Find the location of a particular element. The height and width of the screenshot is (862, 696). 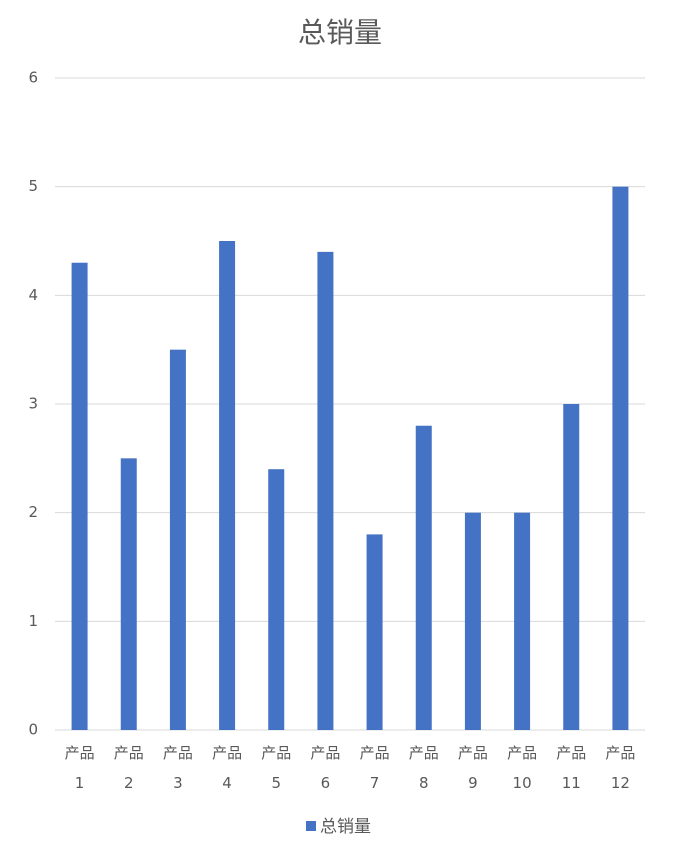

x-tick-label: 产品11 is located at coordinates (571, 768).